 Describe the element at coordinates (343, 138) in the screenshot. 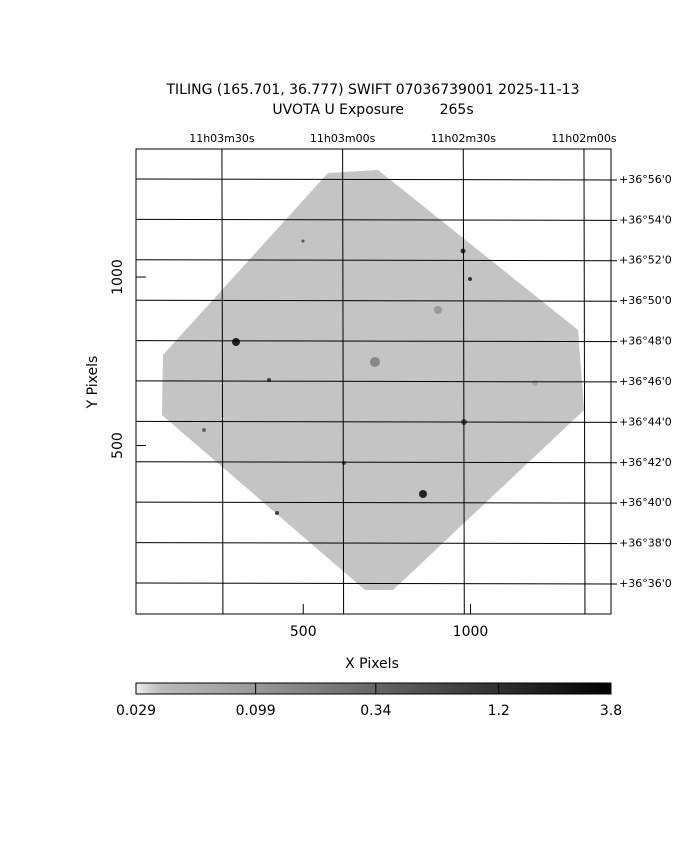

I see `ra-tick-label: 11h03m00s` at that location.